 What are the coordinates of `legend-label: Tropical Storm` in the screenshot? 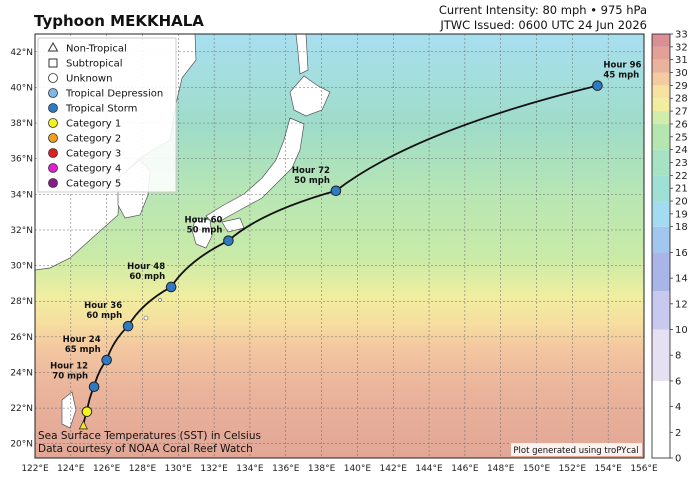 It's located at (101, 109).